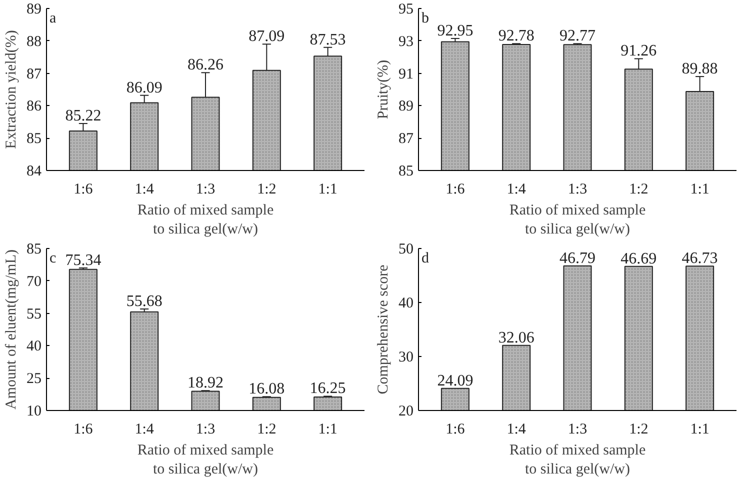 Image resolution: width=751 pixels, height=485 pixels. What do you see at coordinates (578, 36) in the screenshot?
I see `data-label: 92.77` at bounding box center [578, 36].